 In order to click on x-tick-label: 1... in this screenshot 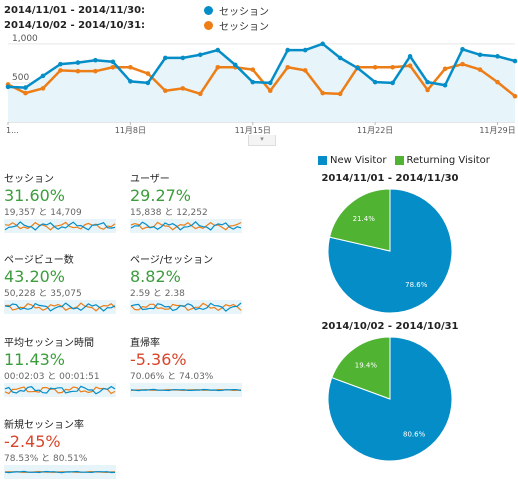, I will do `click(12, 130)`.